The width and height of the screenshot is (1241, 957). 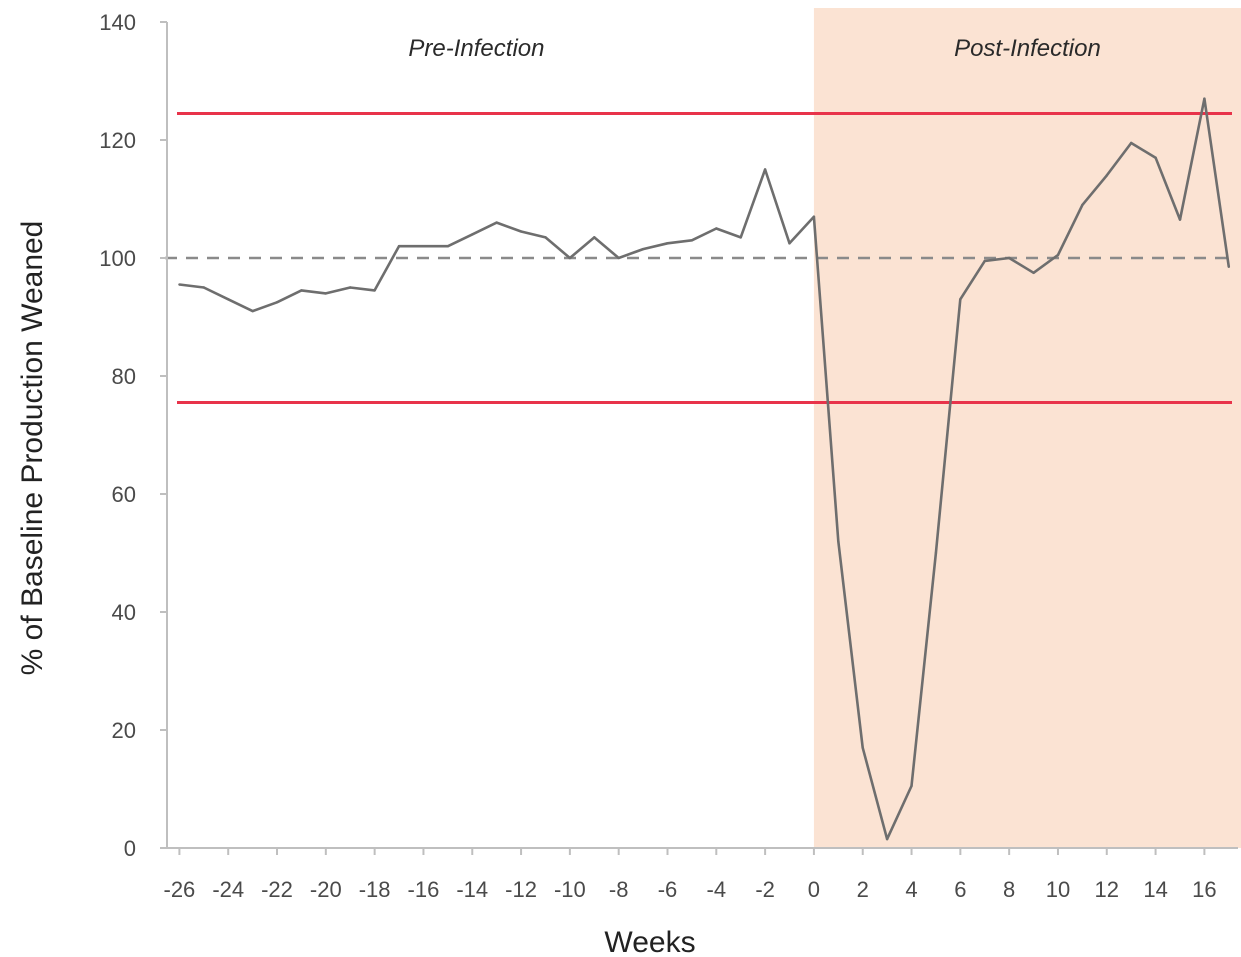 What do you see at coordinates (117, 22) in the screenshot?
I see `y-tick-label: 140` at bounding box center [117, 22].